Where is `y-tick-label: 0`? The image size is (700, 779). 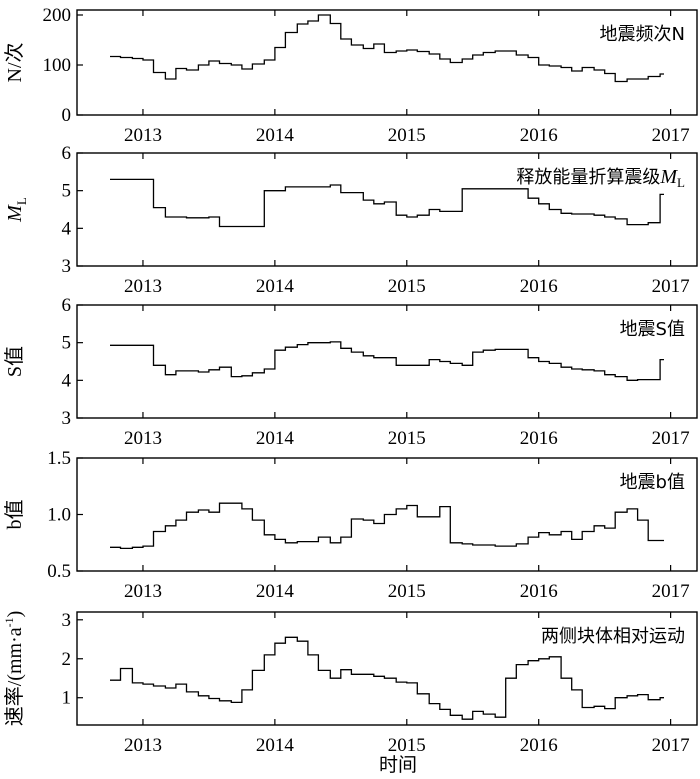
y-tick-label: 0 is located at coordinates (67, 115).